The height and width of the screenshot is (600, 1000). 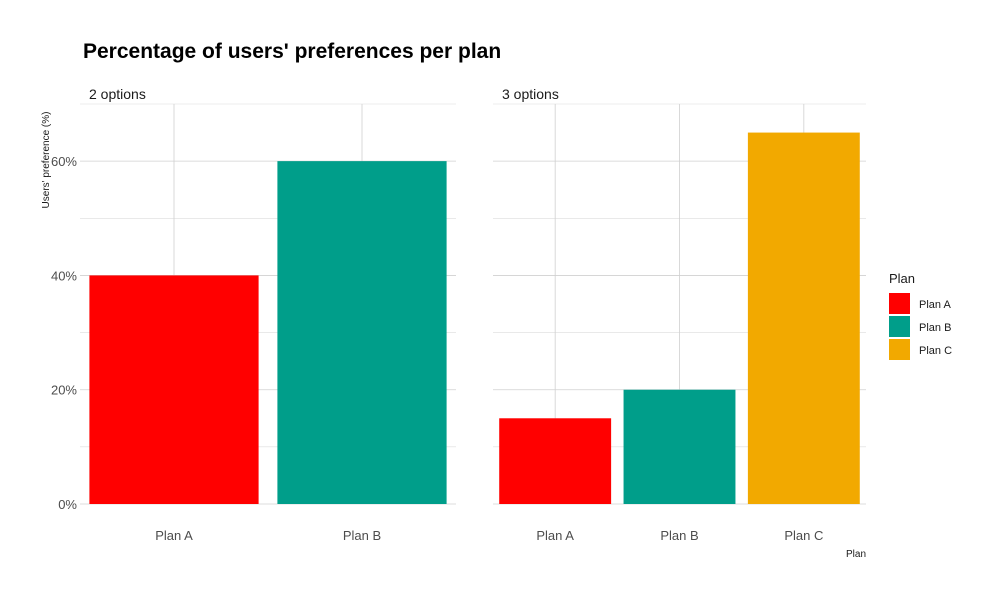 What do you see at coordinates (856, 554) in the screenshot?
I see `x-axis-title: Plan` at bounding box center [856, 554].